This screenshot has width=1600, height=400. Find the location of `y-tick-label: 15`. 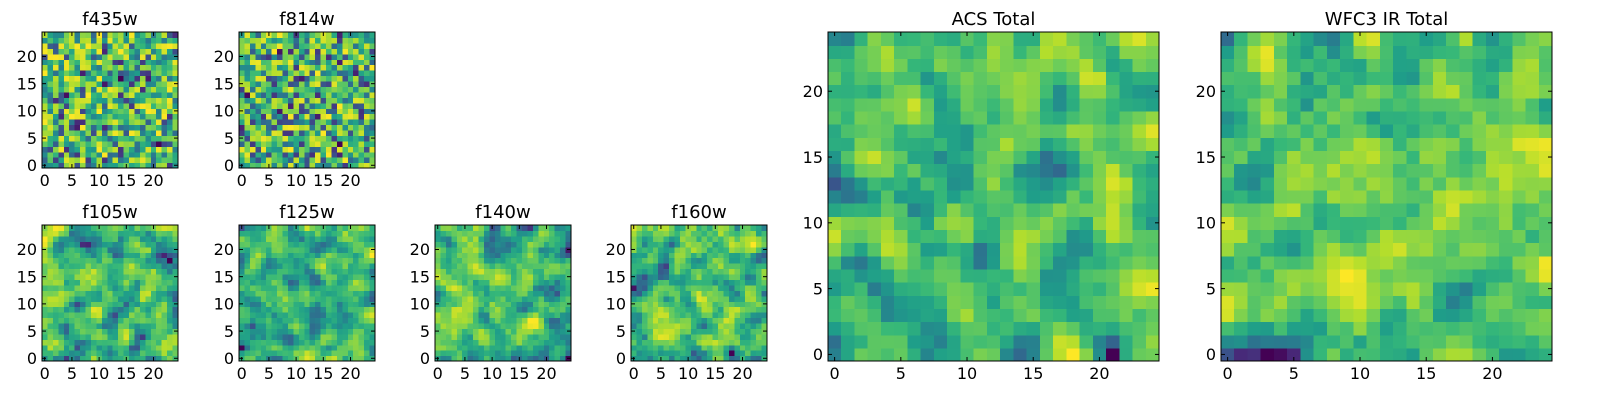

y-tick-label: 15 is located at coordinates (224, 83).